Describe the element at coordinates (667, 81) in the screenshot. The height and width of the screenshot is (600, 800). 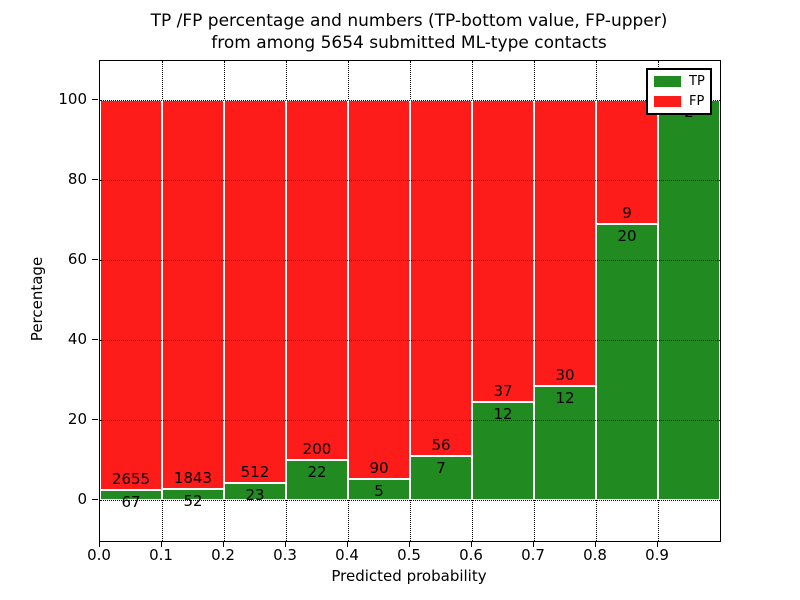
I see `tp-color-swatch` at that location.